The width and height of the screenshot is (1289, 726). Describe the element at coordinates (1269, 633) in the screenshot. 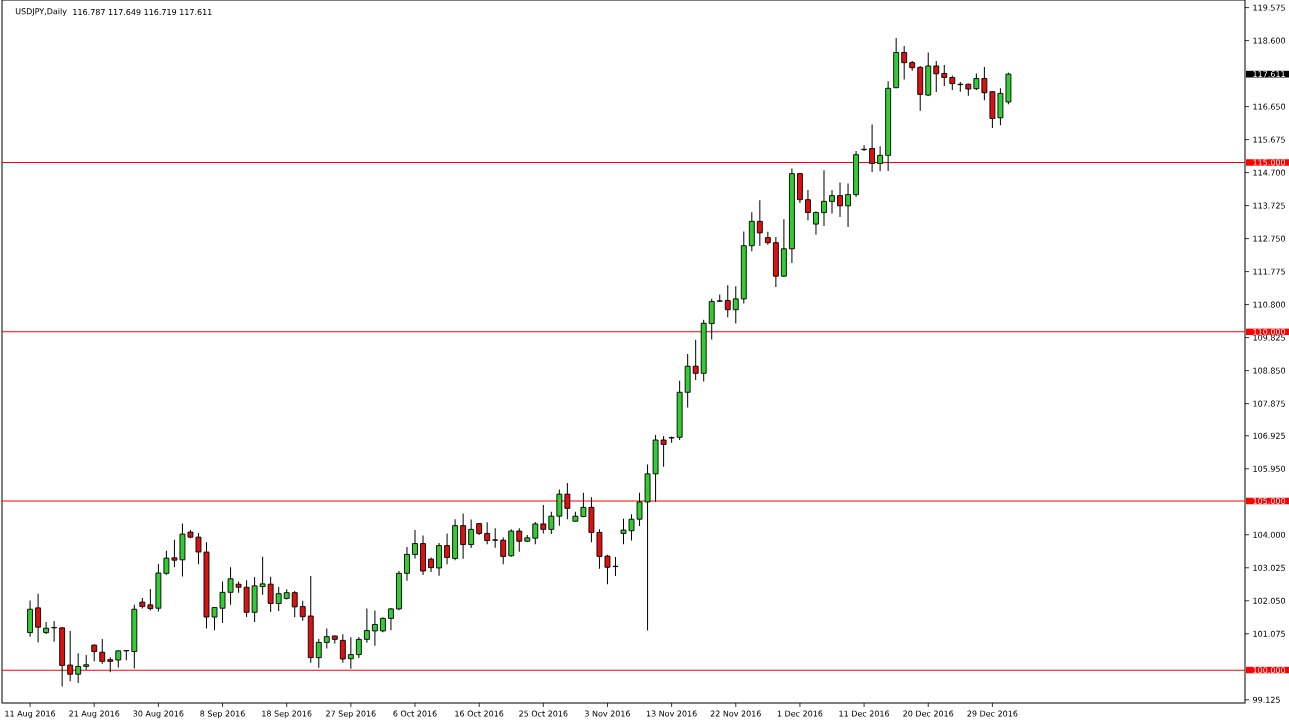

I see `y-tick-label: 101.075` at that location.